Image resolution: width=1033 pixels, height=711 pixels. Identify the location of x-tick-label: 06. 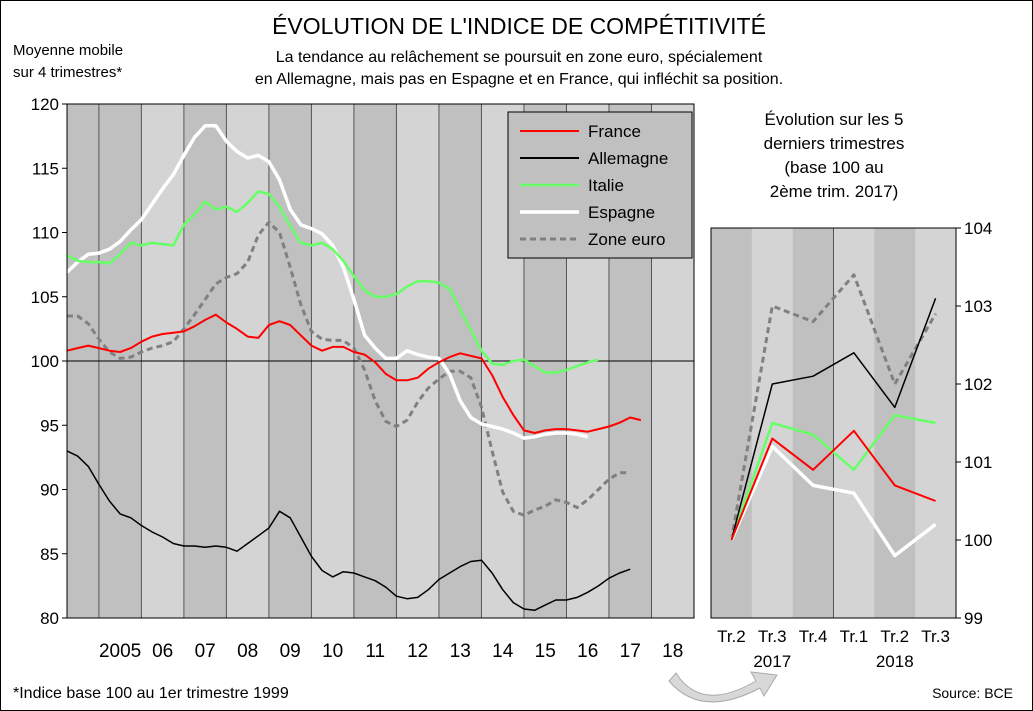
(162, 651).